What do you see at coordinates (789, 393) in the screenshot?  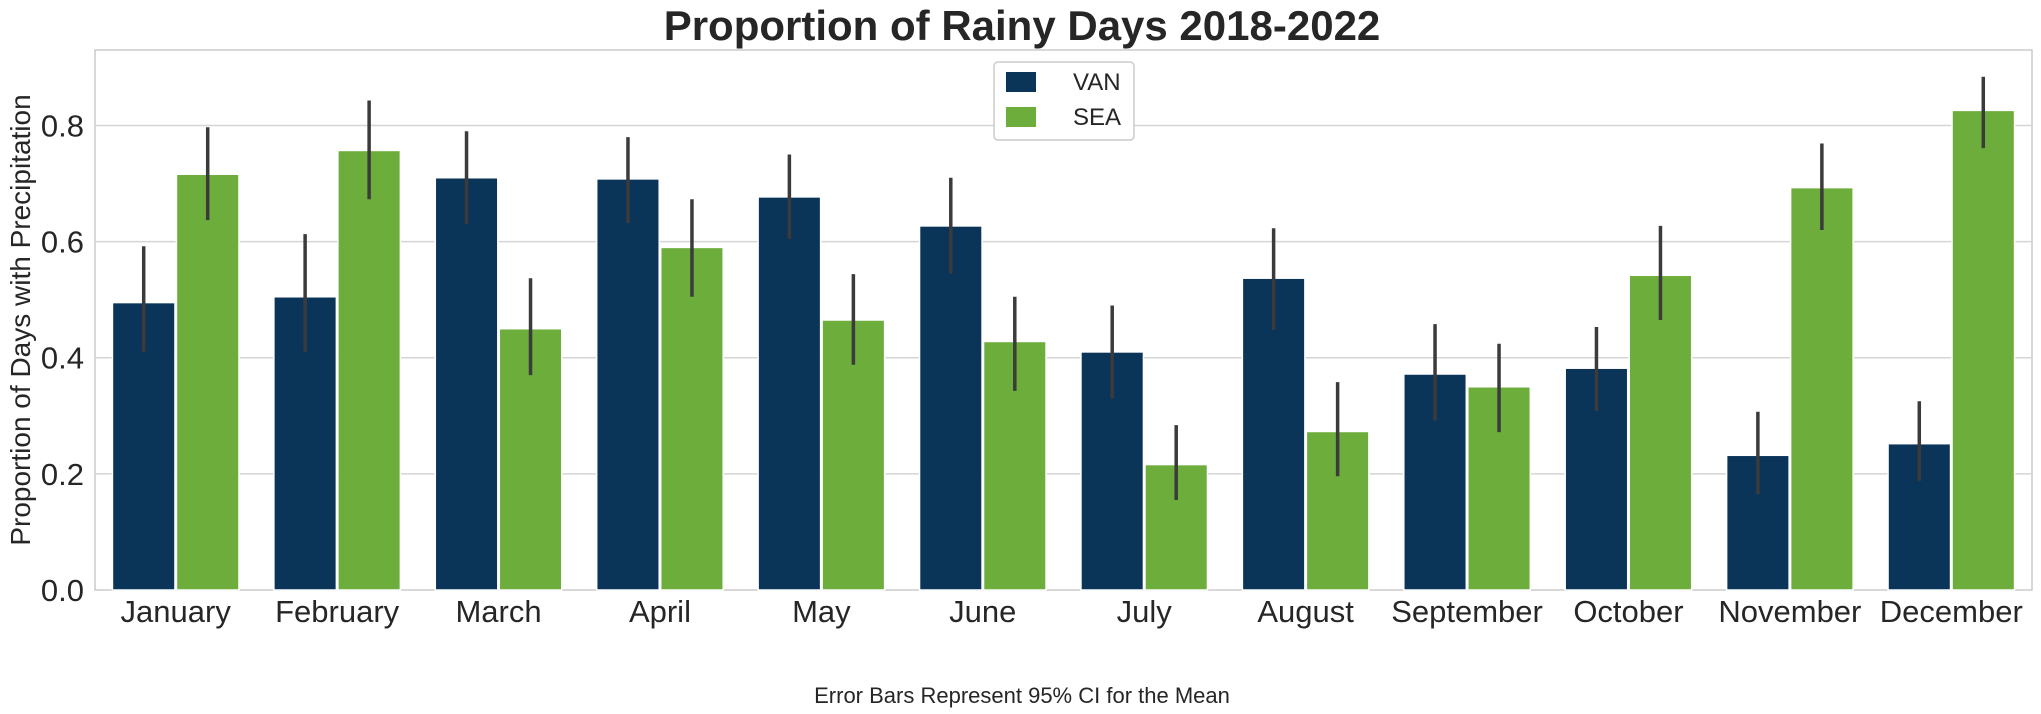 I see `bar-van-may` at bounding box center [789, 393].